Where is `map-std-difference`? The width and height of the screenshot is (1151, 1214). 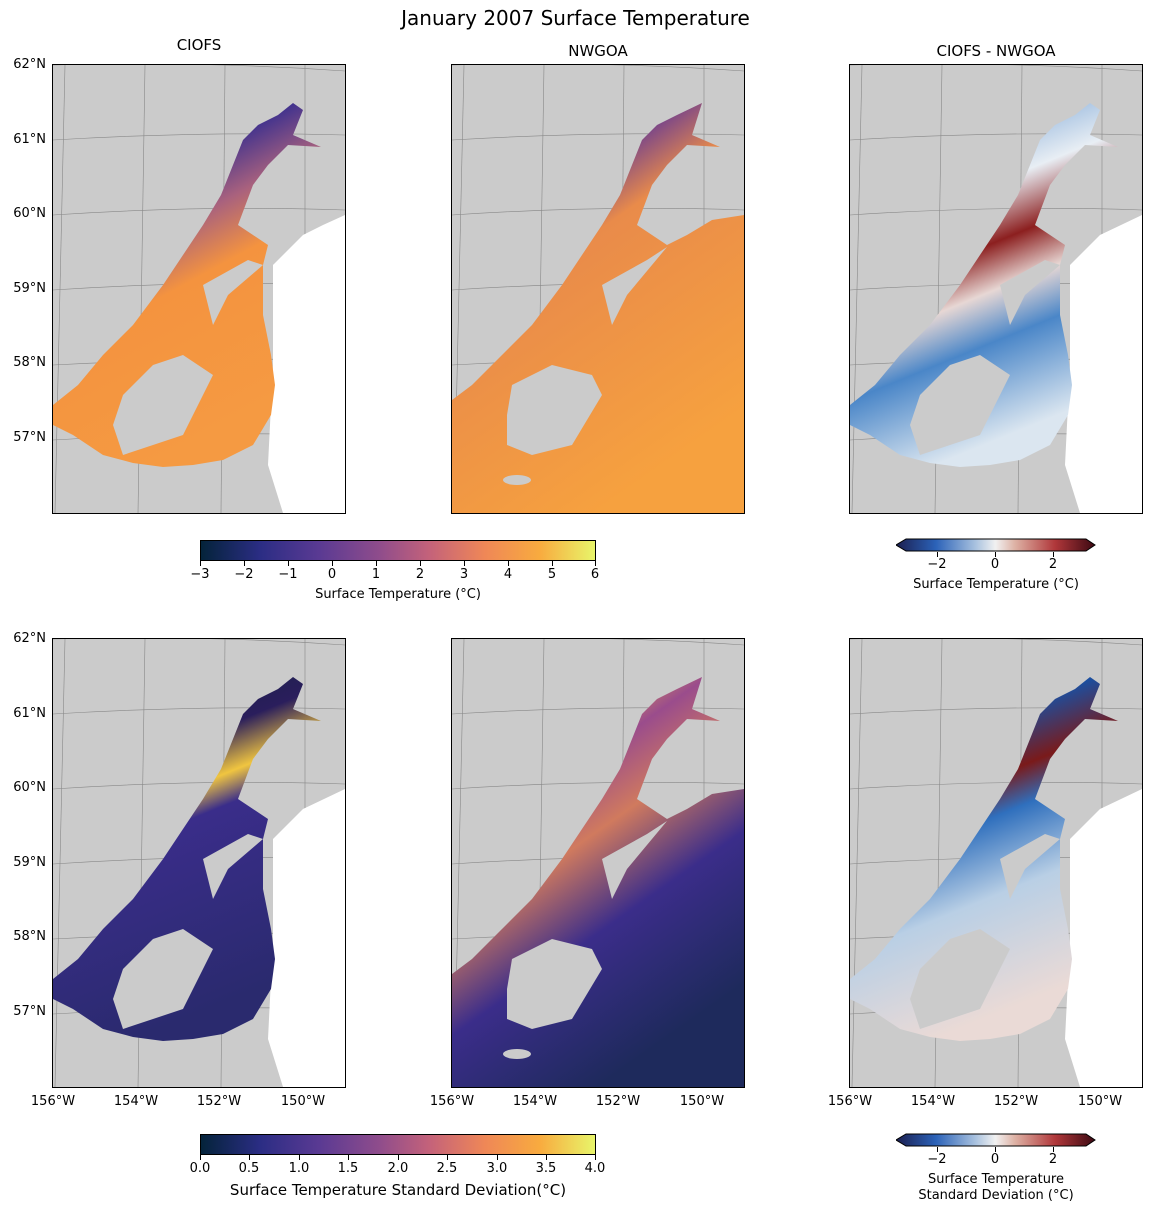 map-std-difference is located at coordinates (996, 863).